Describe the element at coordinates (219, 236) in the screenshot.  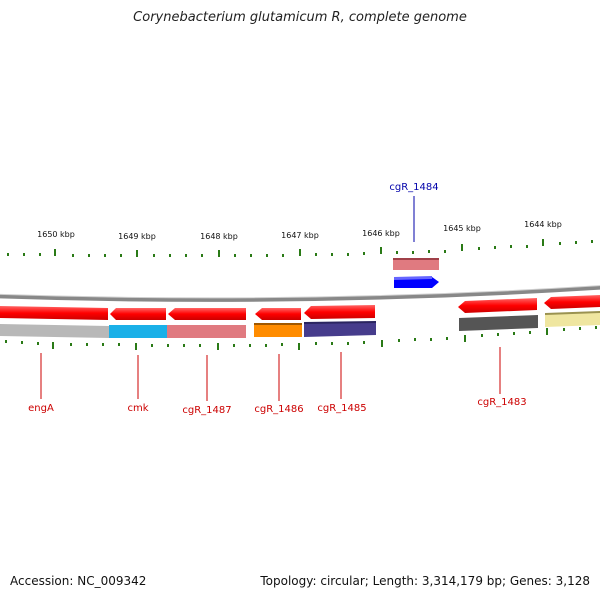
I see `kbp-label-1648: 1648 kbp` at that location.